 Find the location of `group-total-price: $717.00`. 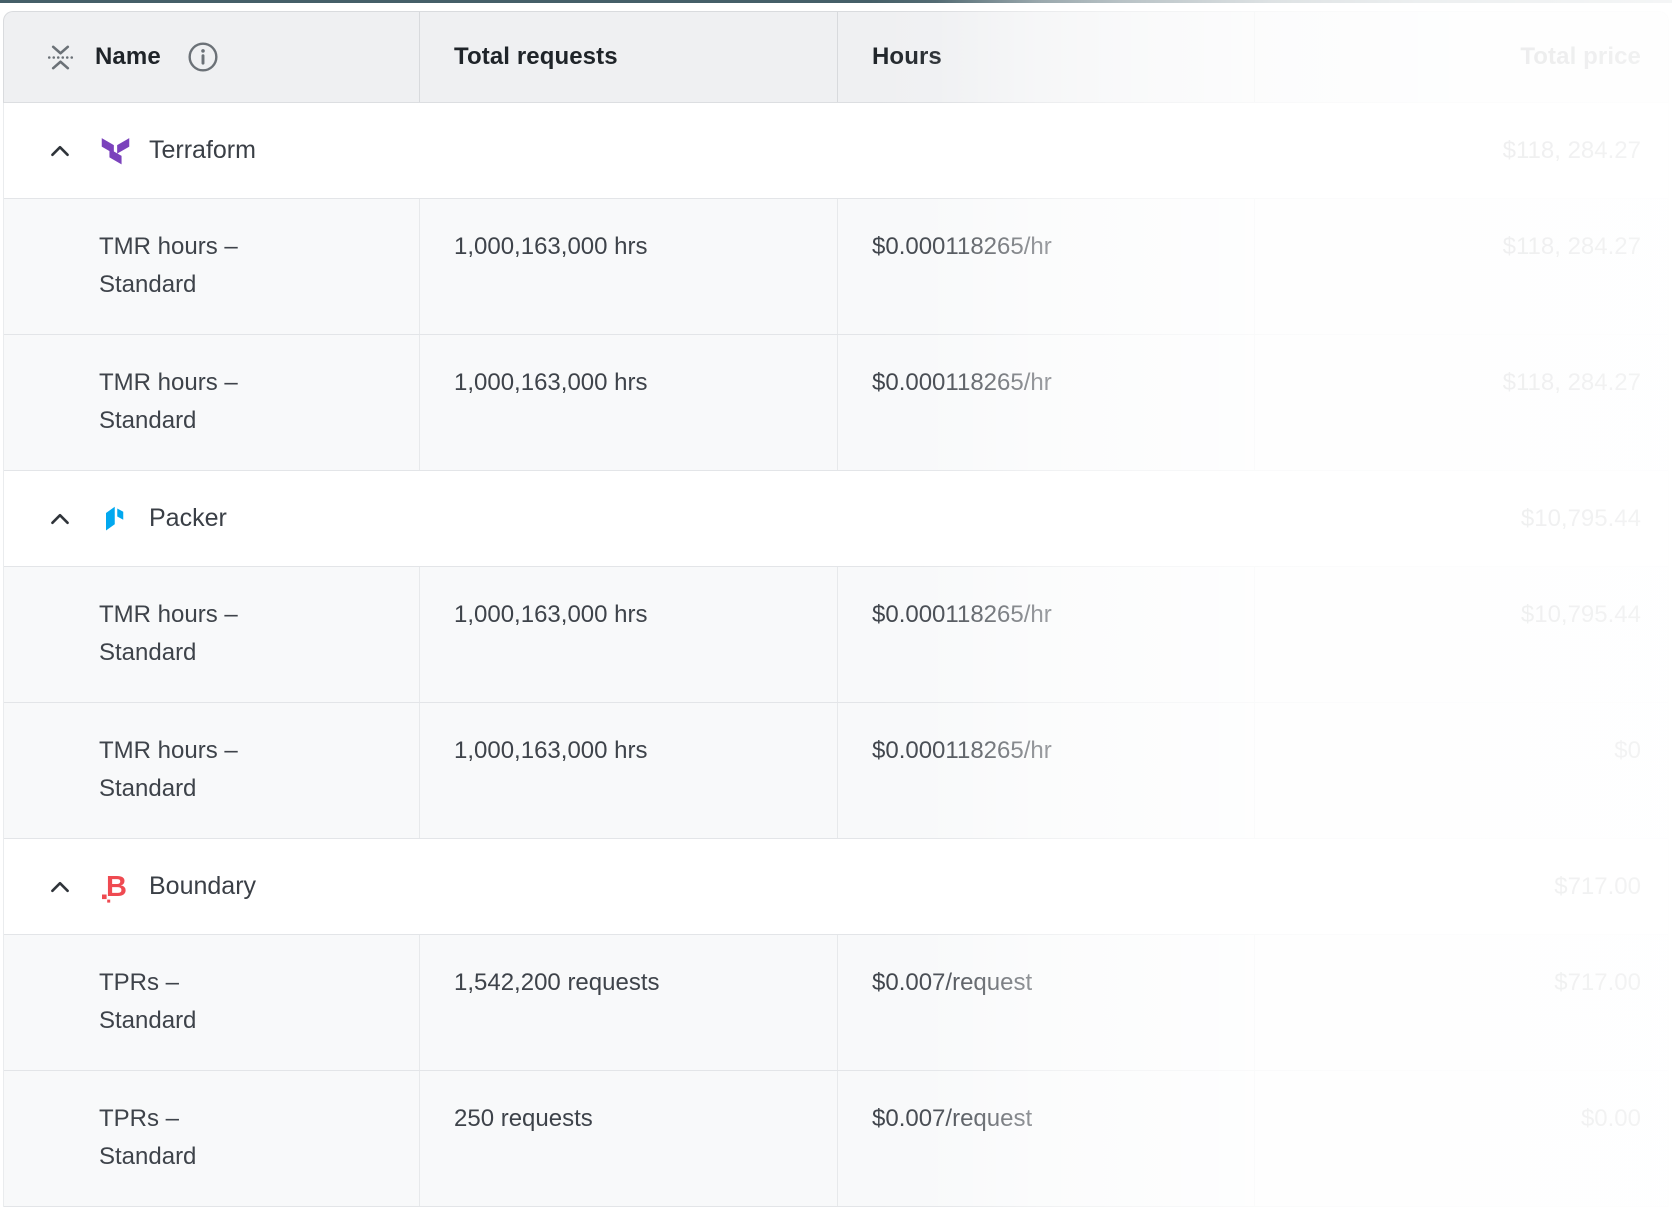

group-total-price: $717.00 is located at coordinates (1597, 886).